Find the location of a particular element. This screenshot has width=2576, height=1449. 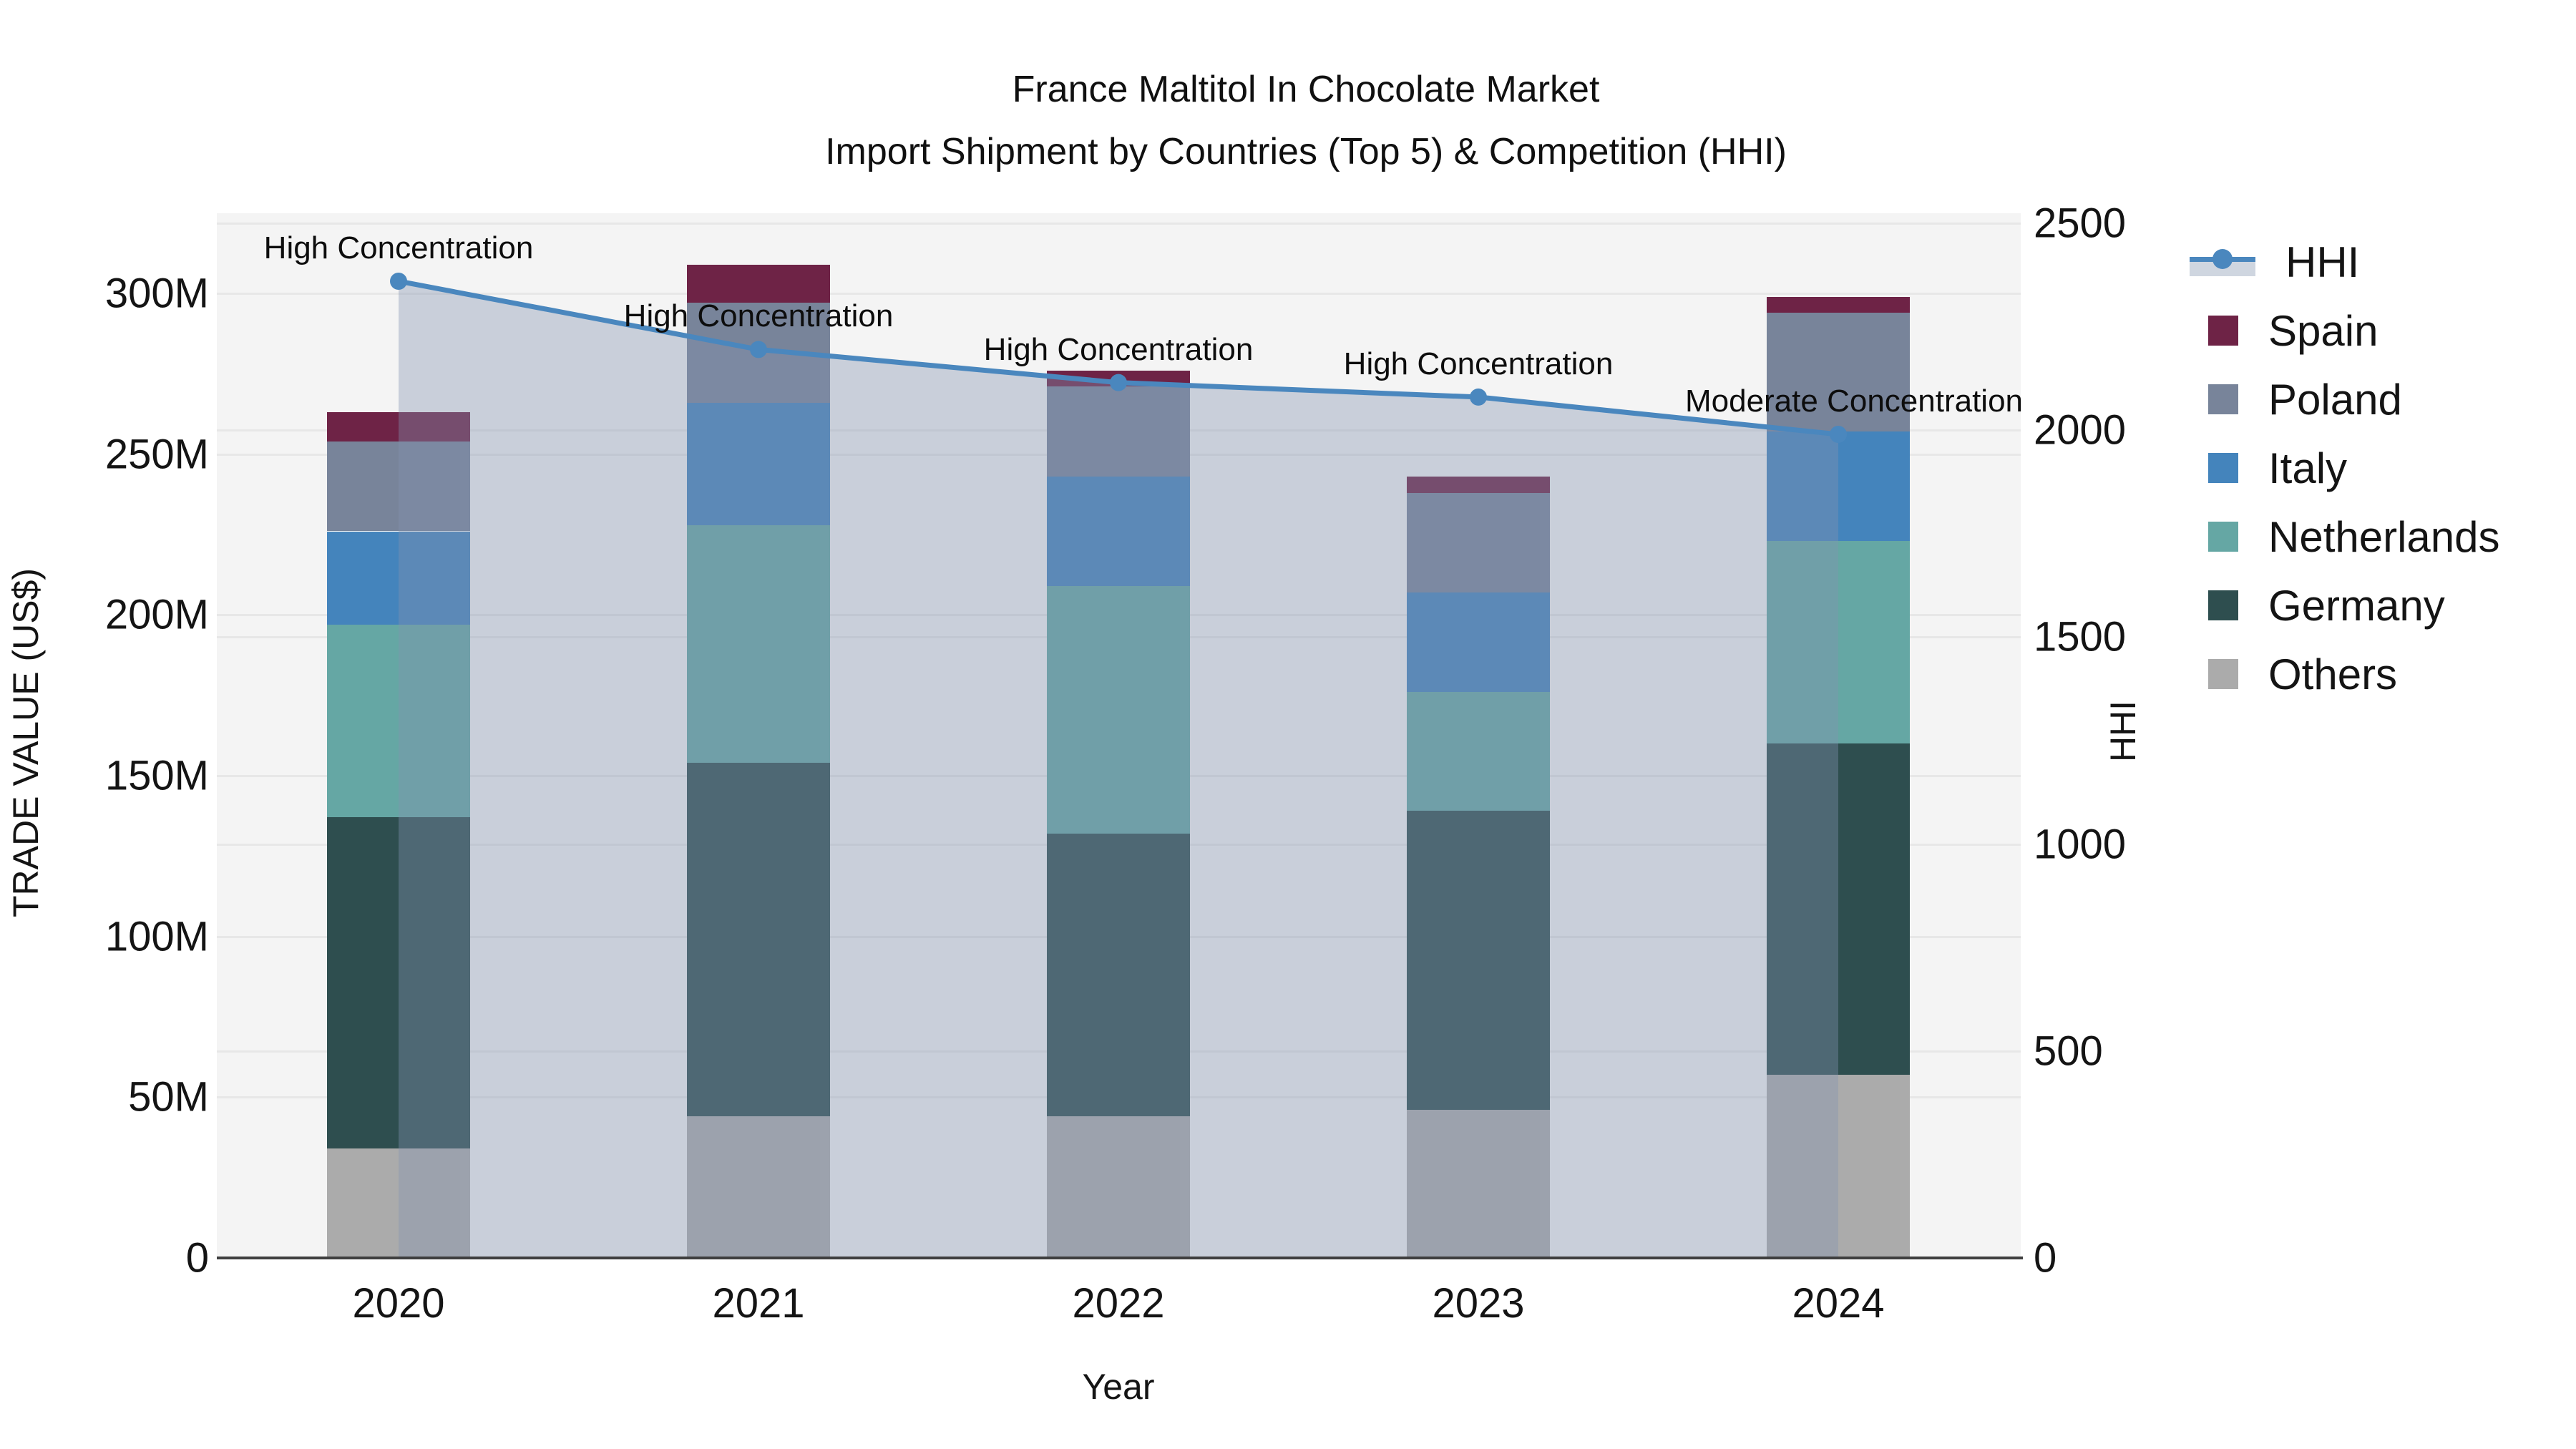

legend-item-netherlands: Netherlands is located at coordinates (2345, 537).